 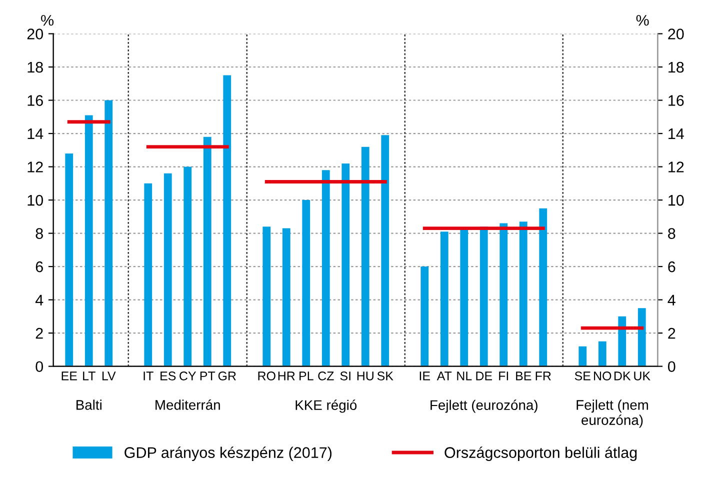 What do you see at coordinates (47, 20) in the screenshot?
I see `y-axis-title: %` at bounding box center [47, 20].